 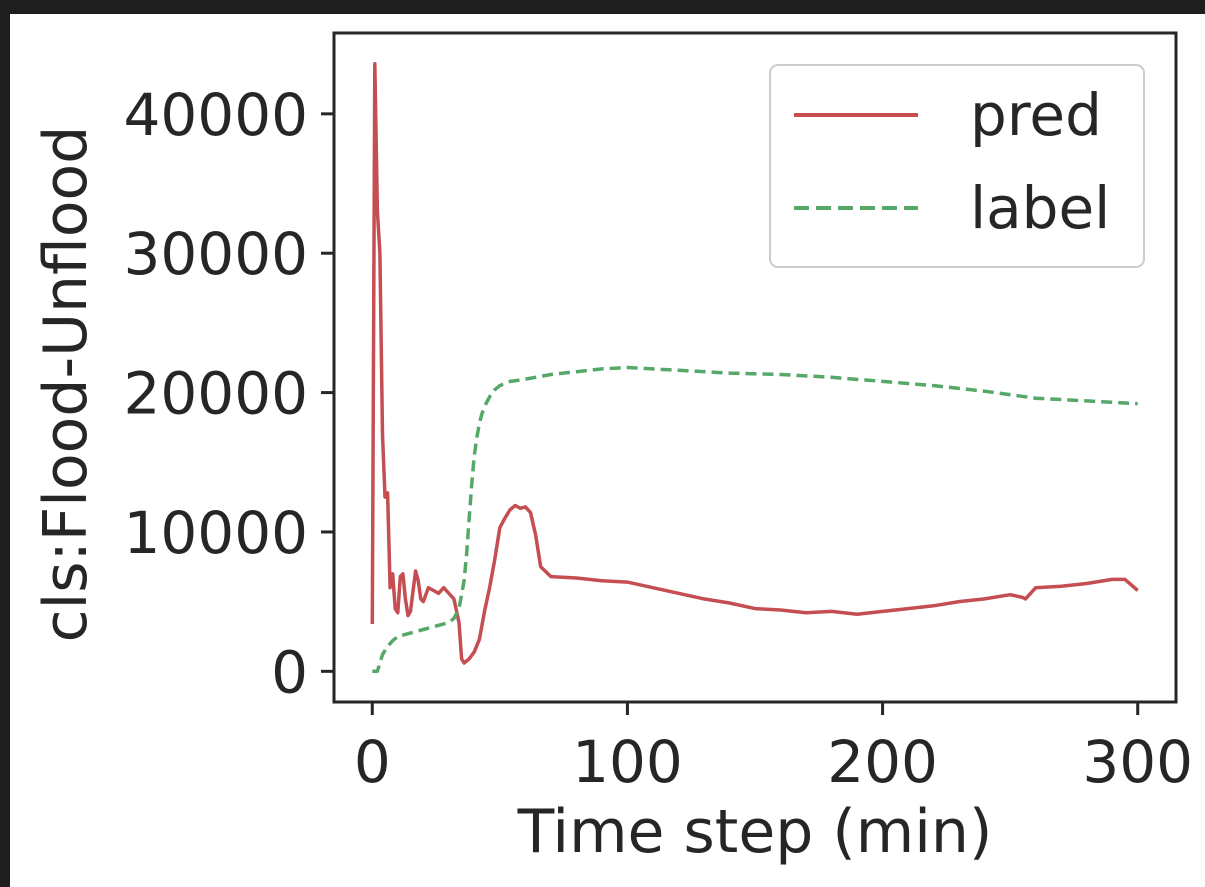 I want to click on y-tick-label: 10000, so click(x=215, y=533).